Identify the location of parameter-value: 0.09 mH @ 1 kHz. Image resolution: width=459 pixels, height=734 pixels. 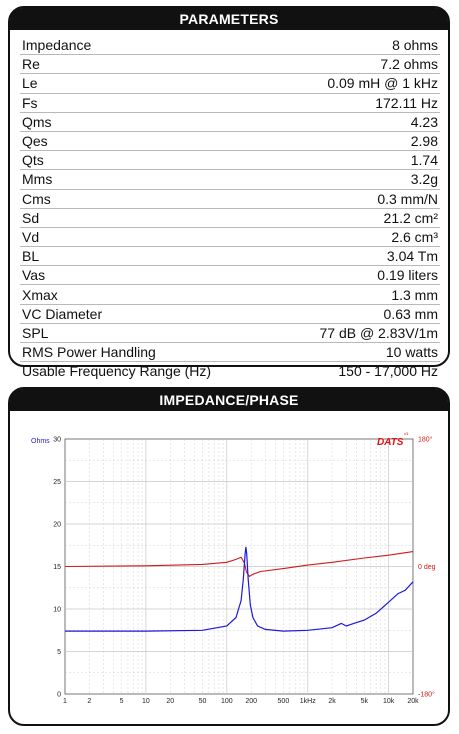
(382, 83).